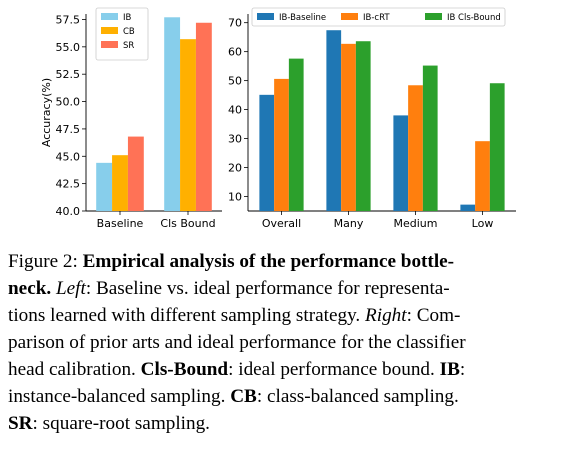 The height and width of the screenshot is (451, 578). Describe the element at coordinates (187, 223) in the screenshot. I see `x-tick-label: Cls Bound` at that location.